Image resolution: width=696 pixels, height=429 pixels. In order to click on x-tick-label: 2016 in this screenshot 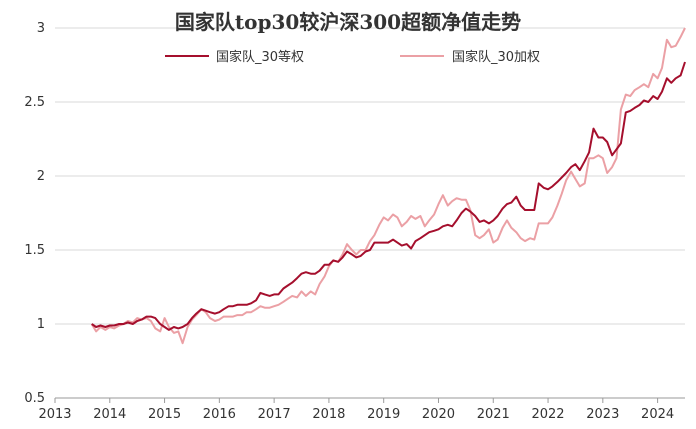, I will do `click(219, 414)`.